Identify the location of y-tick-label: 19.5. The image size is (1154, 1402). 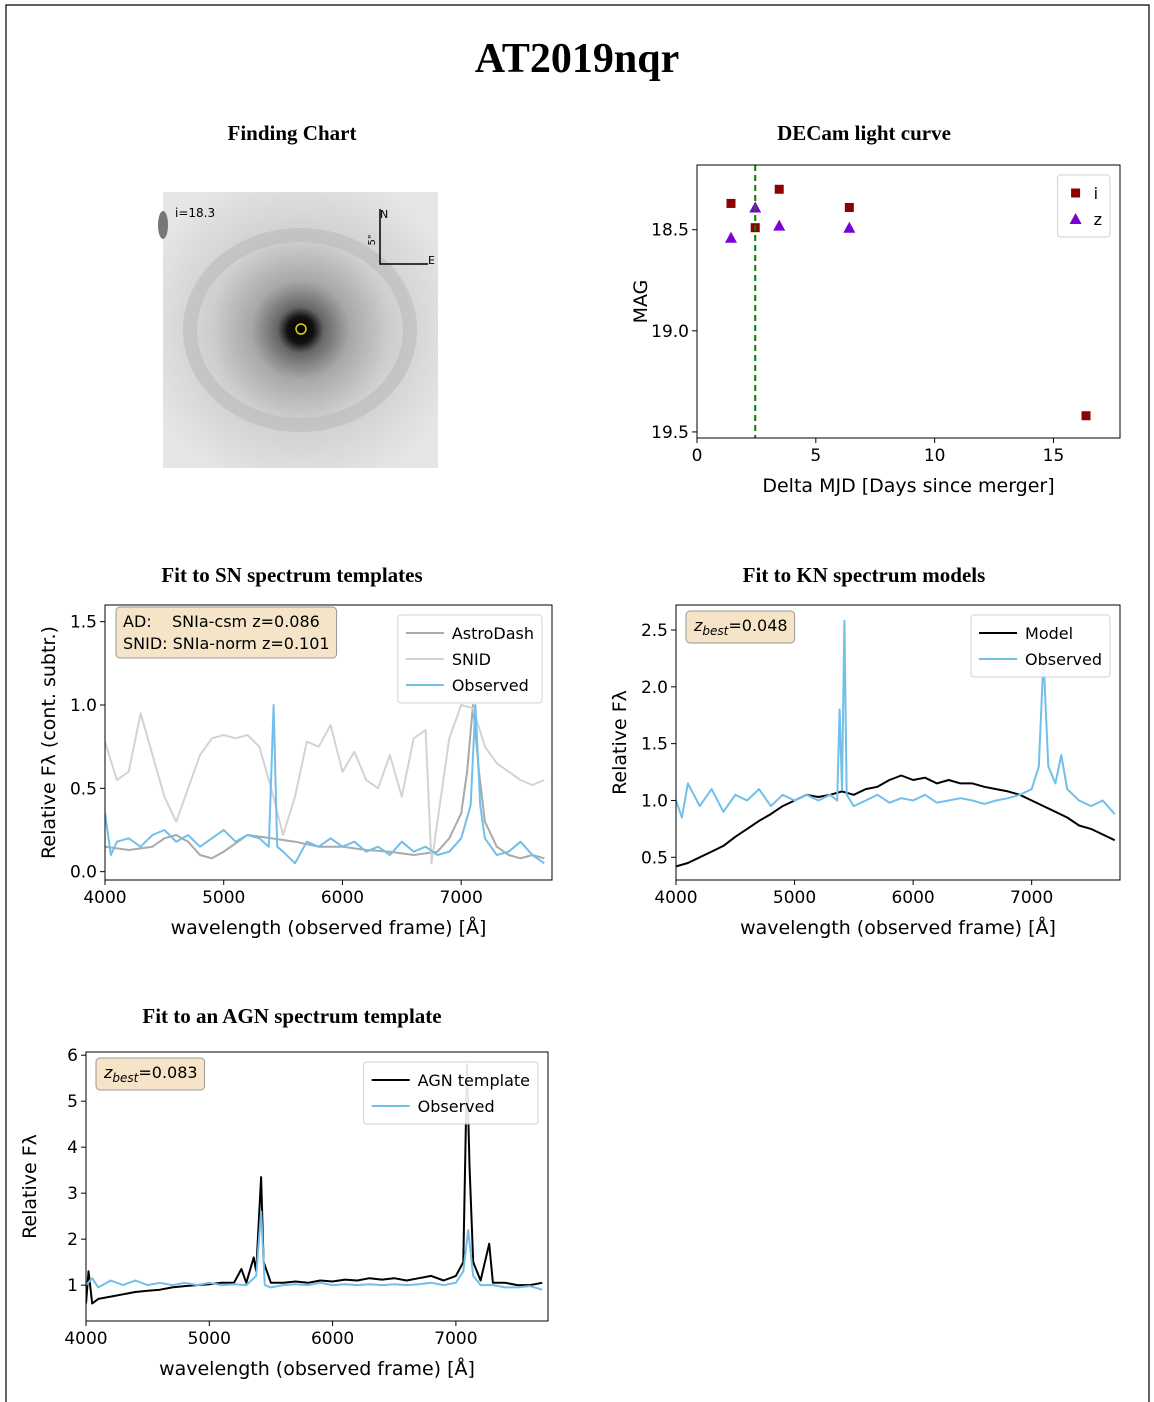
(670, 433).